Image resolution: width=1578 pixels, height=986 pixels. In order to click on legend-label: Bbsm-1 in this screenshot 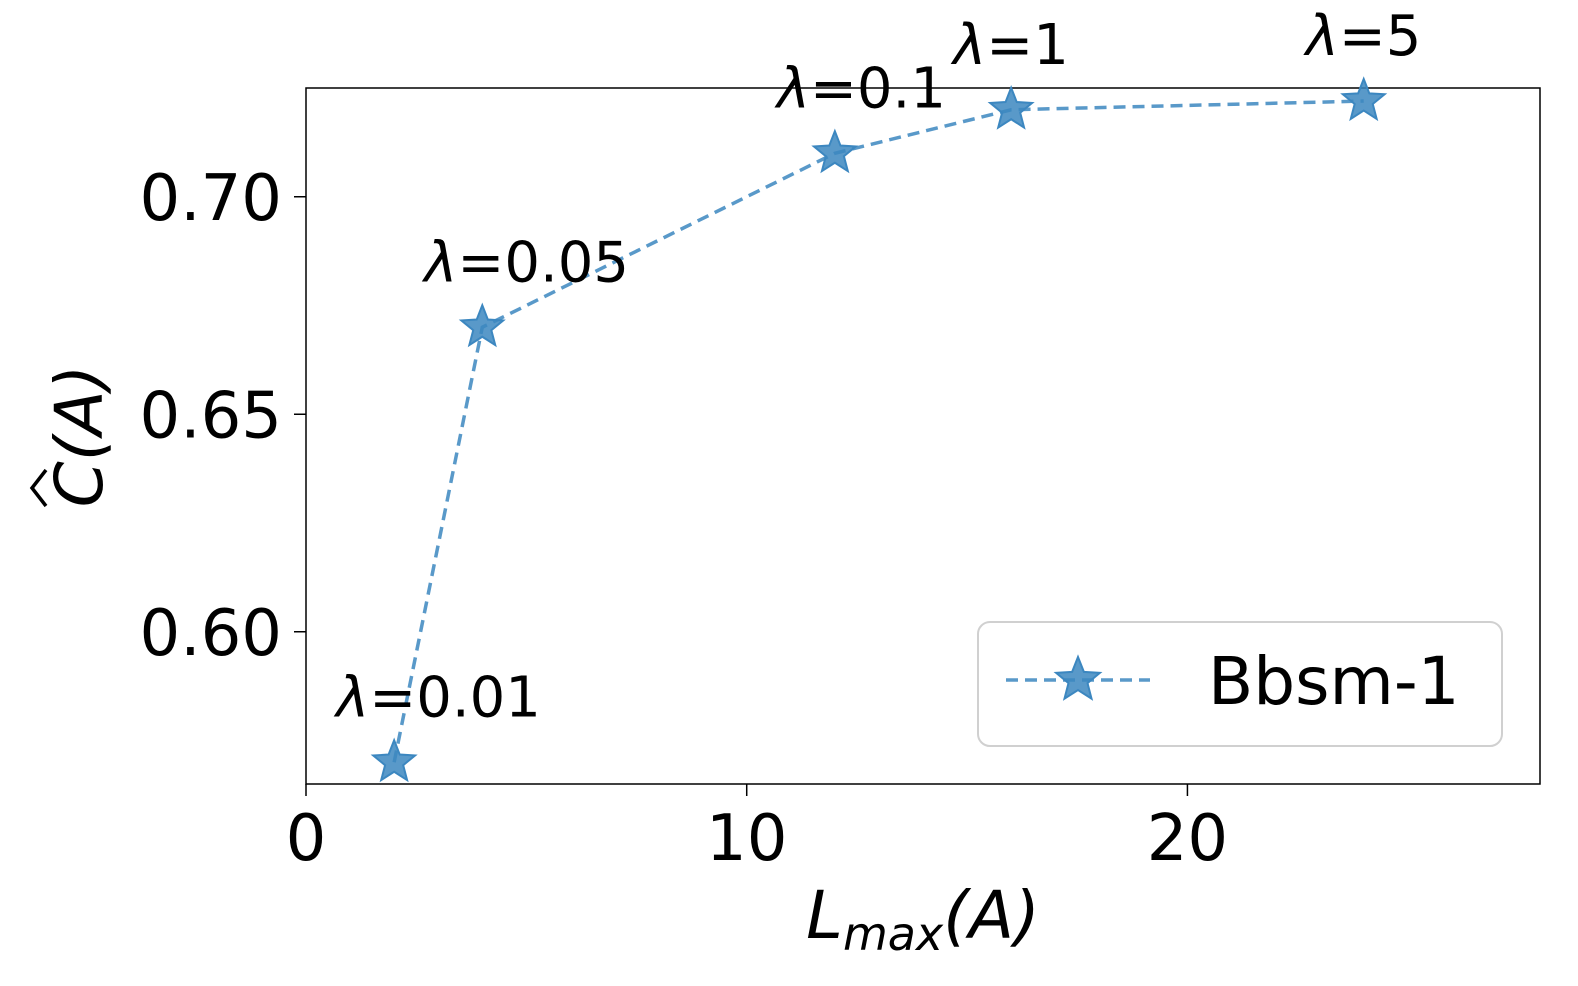, I will do `click(1334, 681)`.